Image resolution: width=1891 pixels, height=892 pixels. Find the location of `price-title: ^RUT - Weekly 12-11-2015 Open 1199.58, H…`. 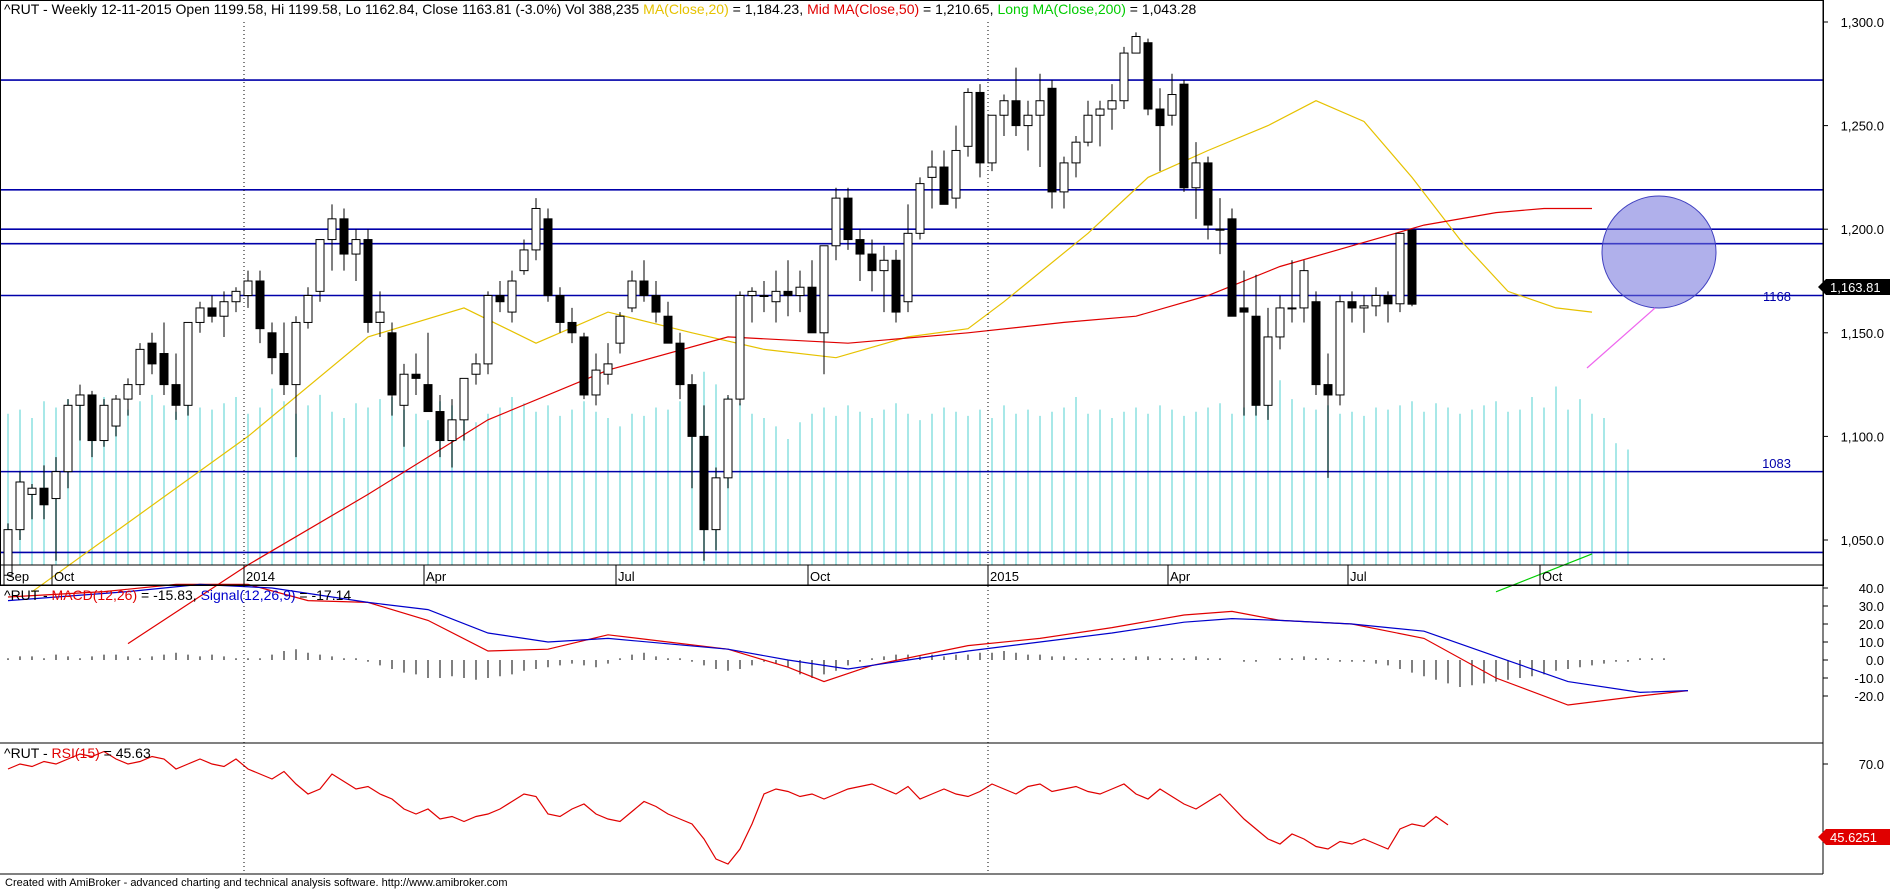

price-title: ^RUT - Weekly 12-11-2015 Open 1199.58, H… is located at coordinates (600, 9).